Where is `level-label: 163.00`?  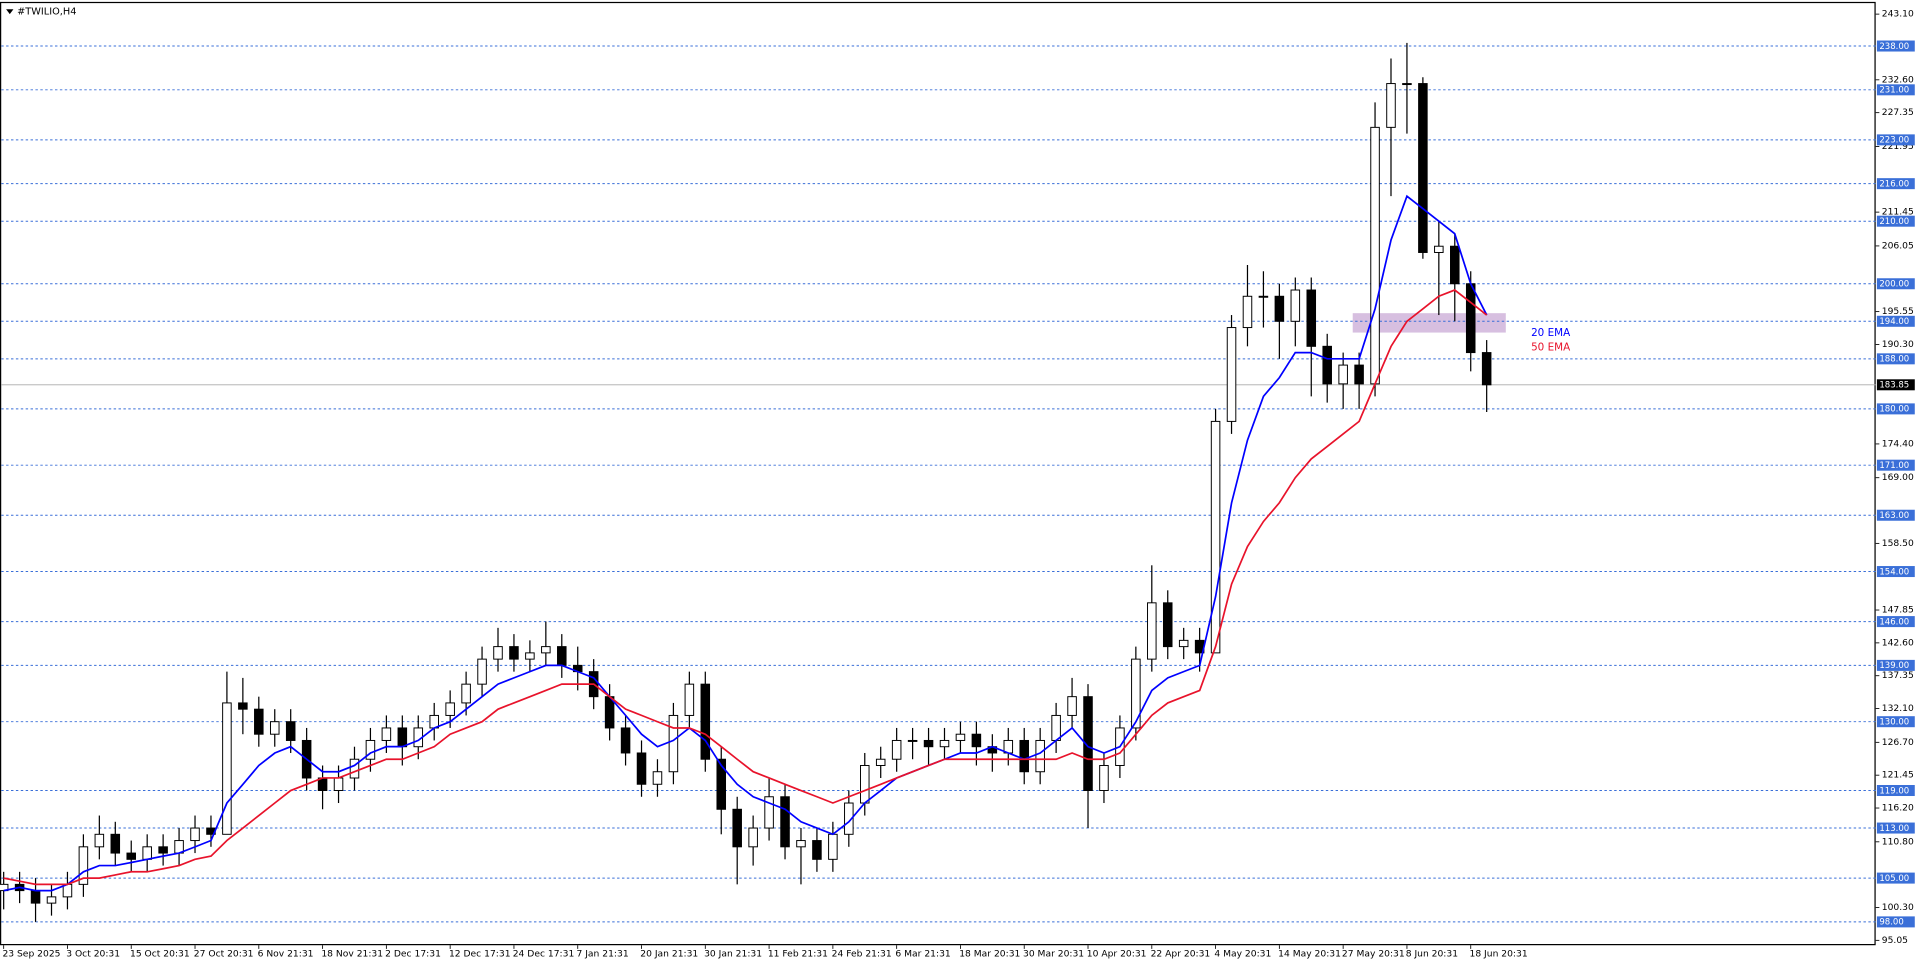 level-label: 163.00 is located at coordinates (1894, 516).